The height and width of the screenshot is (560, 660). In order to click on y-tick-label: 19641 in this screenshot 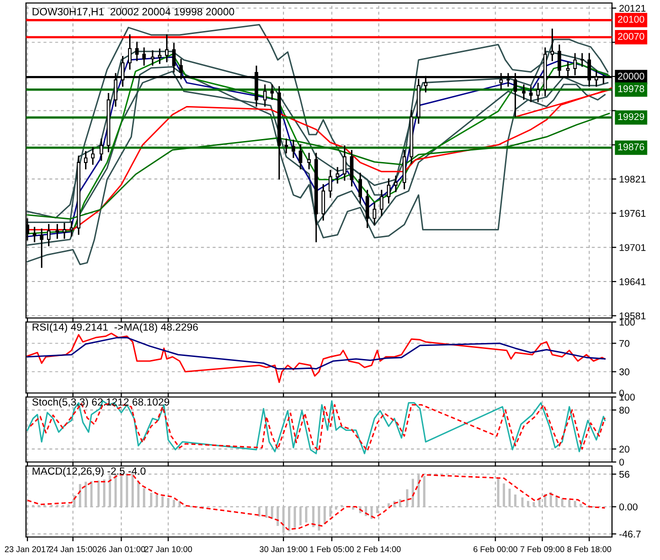, I will do `click(633, 282)`.